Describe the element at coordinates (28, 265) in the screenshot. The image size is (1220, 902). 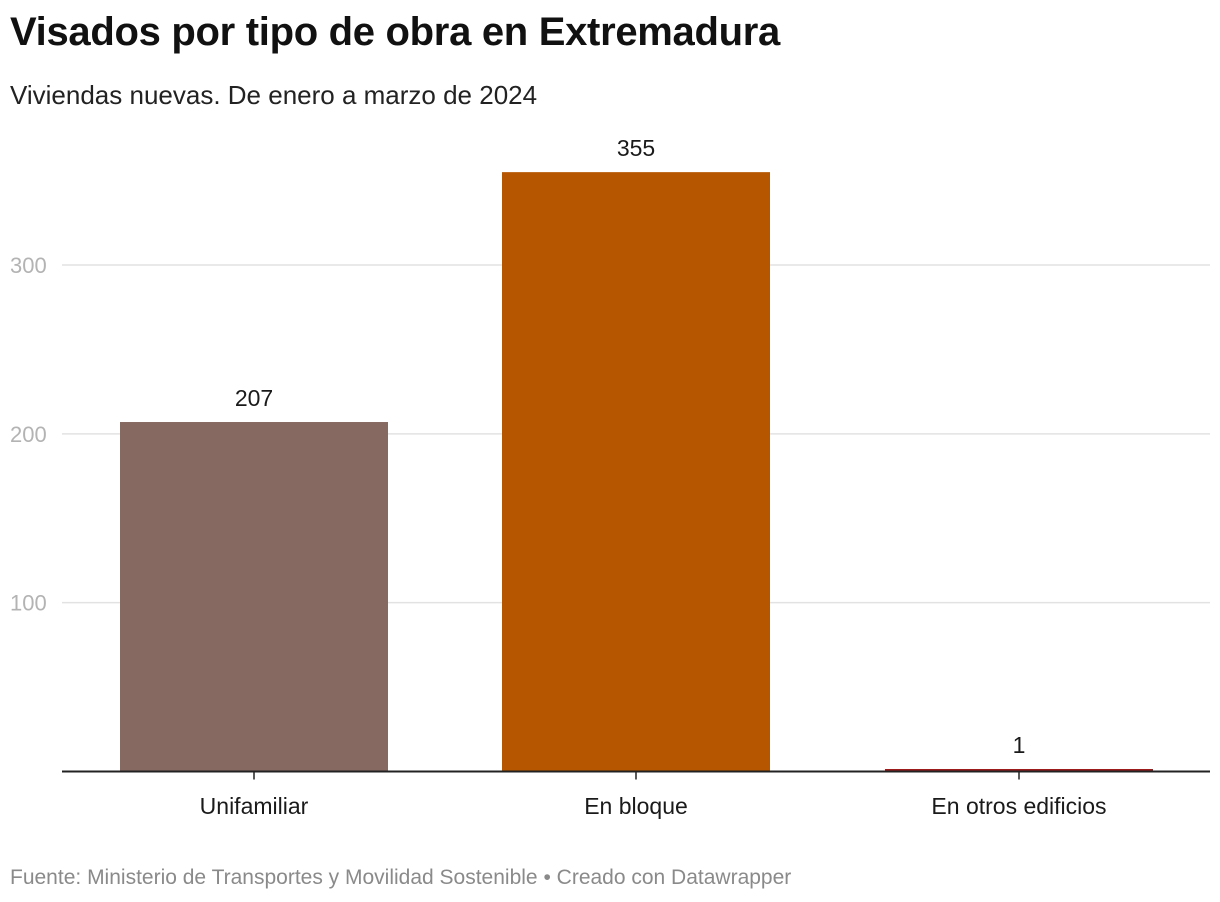
I see `y-tick-label: 300` at that location.